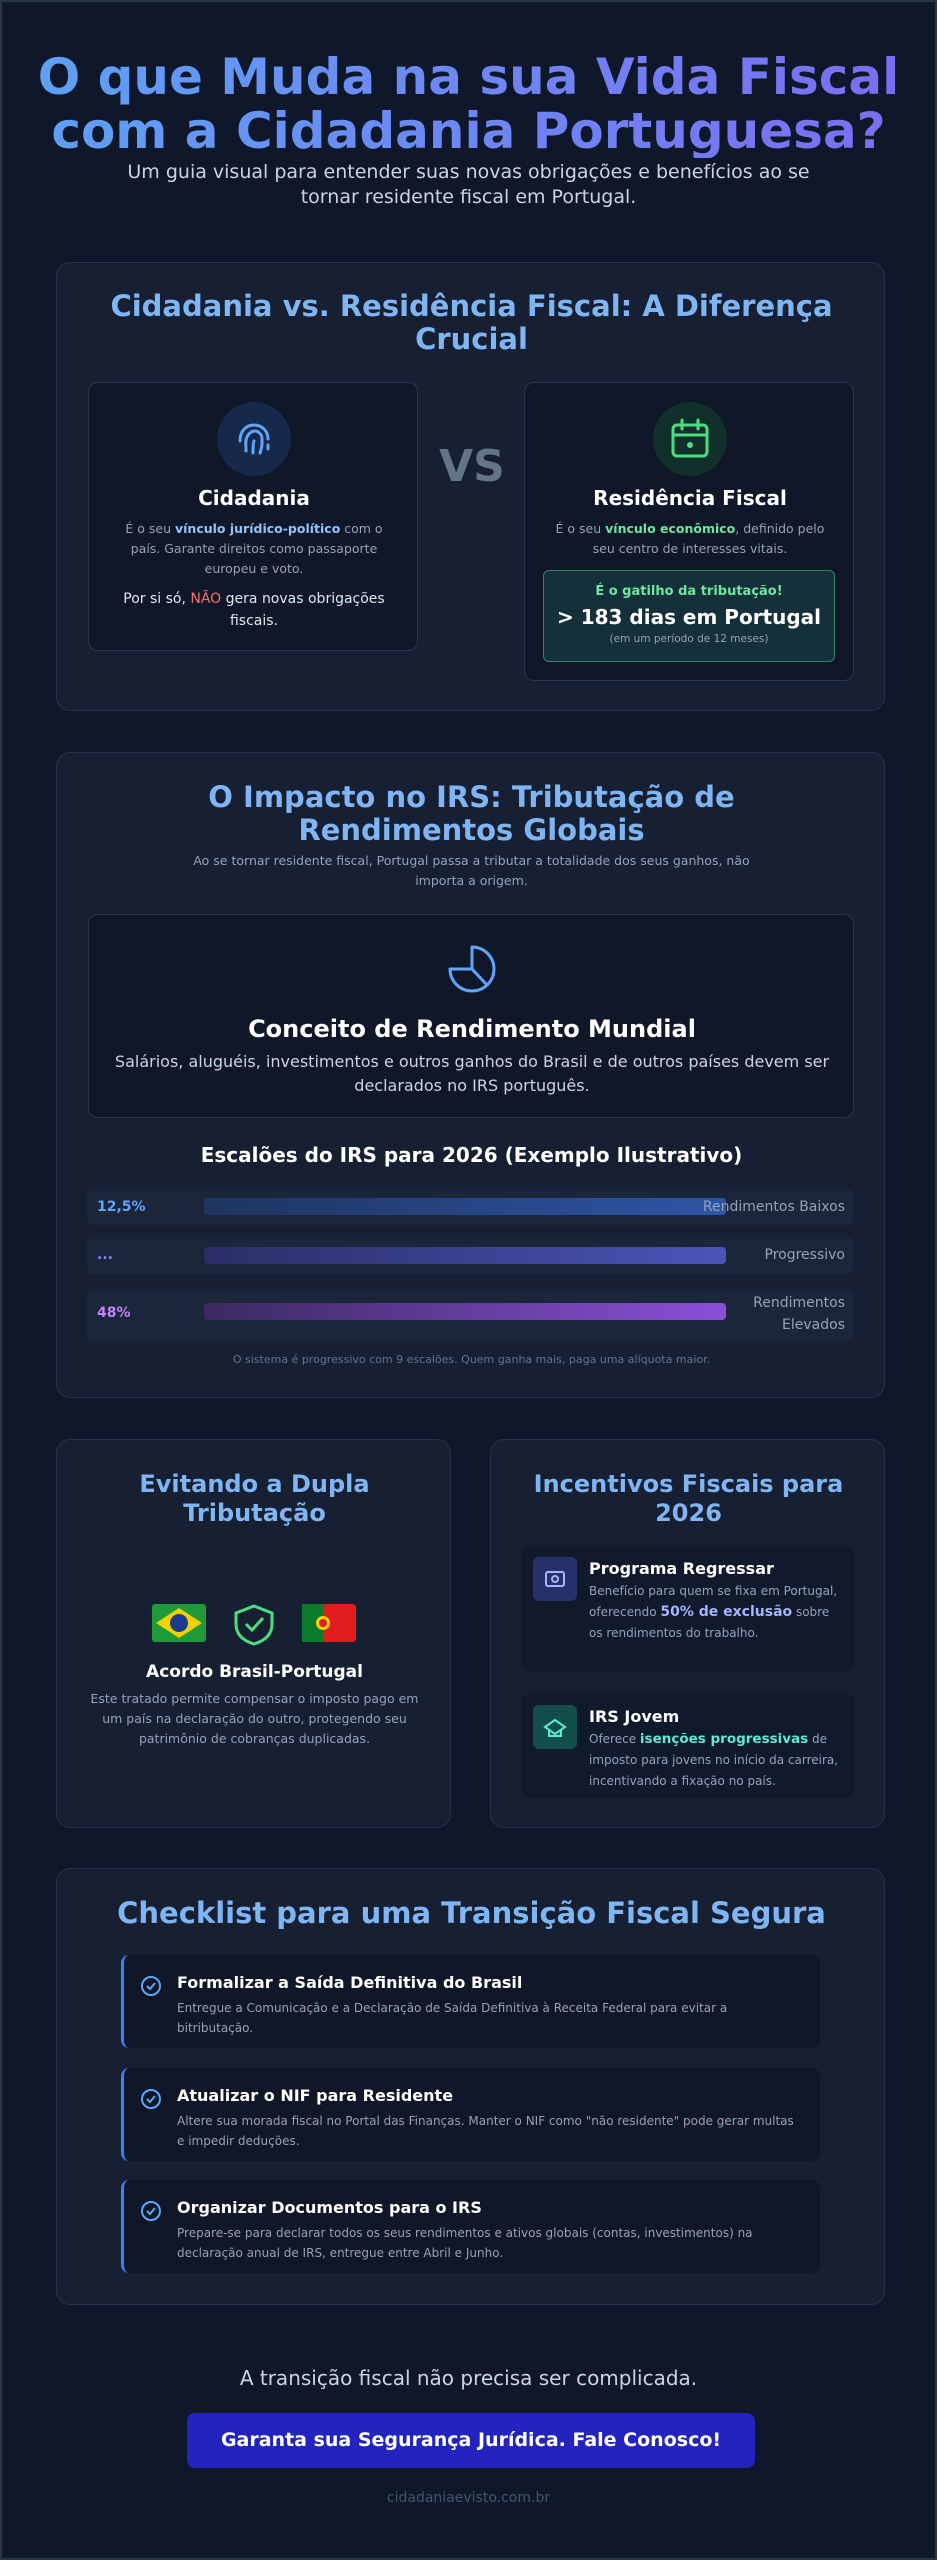  What do you see at coordinates (690, 439) in the screenshot?
I see `calendar-icon` at bounding box center [690, 439].